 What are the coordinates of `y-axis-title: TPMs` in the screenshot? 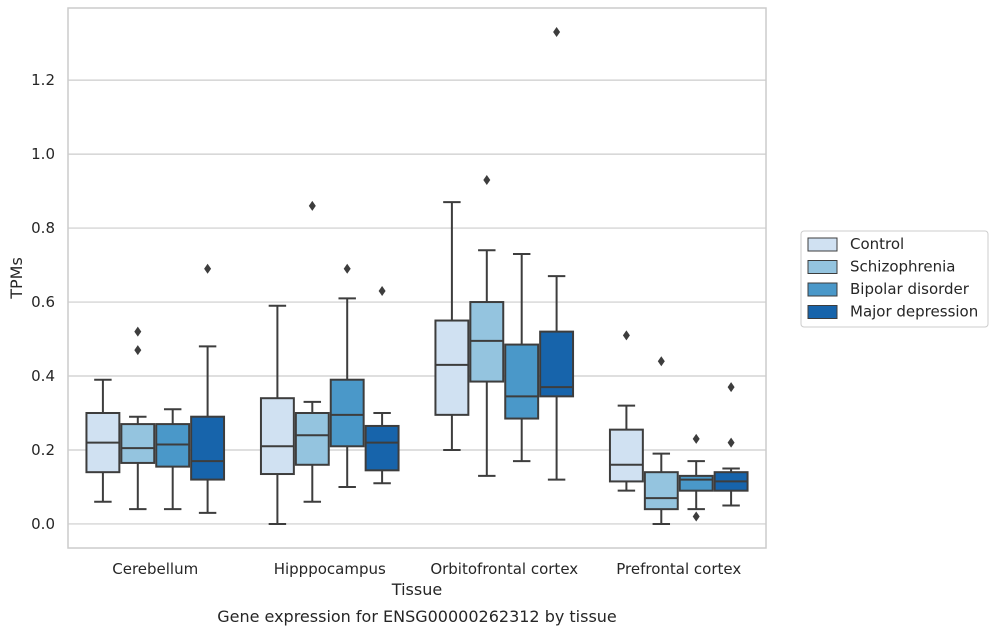 It's located at (16, 278).